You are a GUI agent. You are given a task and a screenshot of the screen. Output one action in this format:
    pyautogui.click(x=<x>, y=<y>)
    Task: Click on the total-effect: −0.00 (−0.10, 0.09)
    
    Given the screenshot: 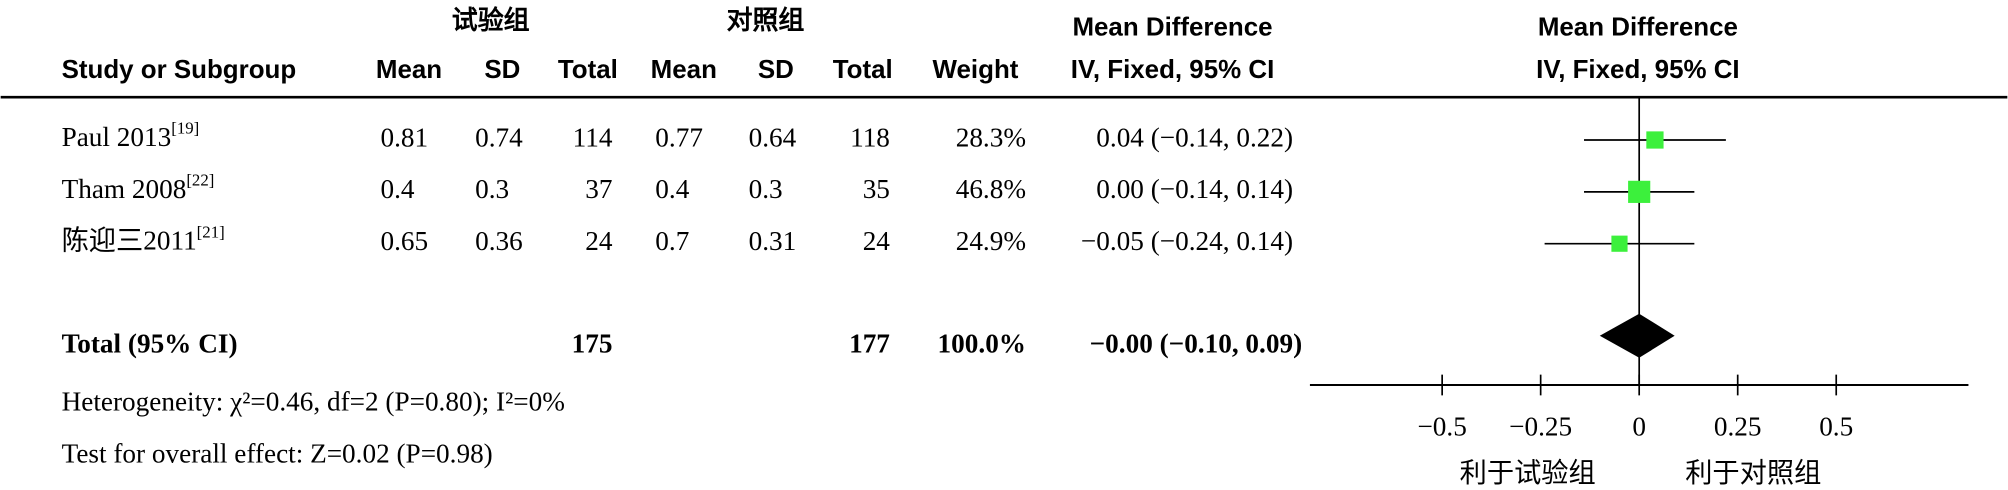 What is the action you would take?
    pyautogui.click(x=1196, y=343)
    